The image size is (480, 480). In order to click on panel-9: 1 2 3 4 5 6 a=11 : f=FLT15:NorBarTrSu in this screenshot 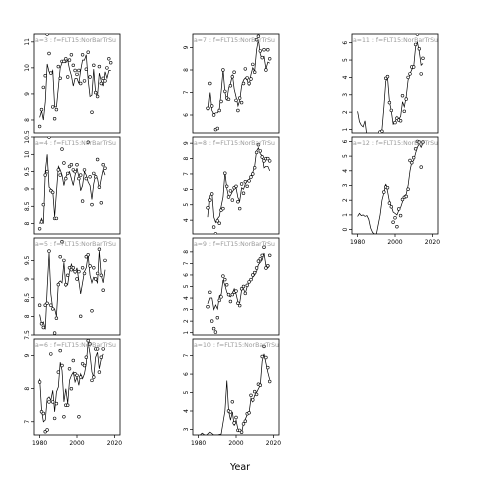, I will do `click(390, 83)`.